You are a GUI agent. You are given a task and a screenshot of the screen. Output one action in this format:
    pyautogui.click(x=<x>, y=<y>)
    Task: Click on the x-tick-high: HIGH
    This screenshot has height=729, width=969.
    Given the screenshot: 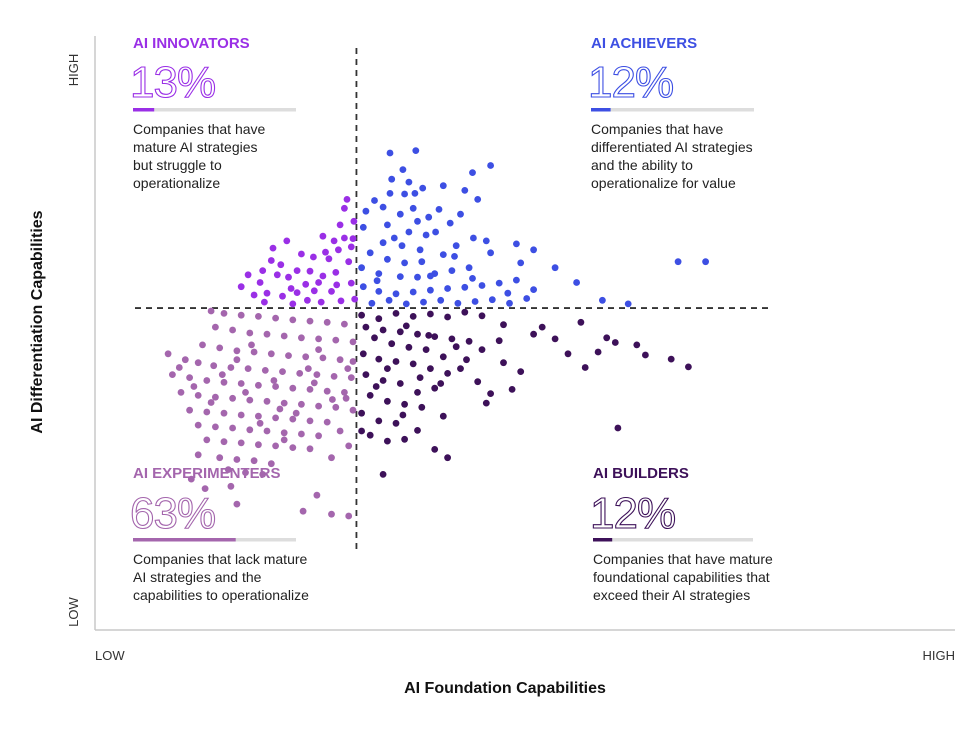 What is the action you would take?
    pyautogui.click(x=939, y=655)
    